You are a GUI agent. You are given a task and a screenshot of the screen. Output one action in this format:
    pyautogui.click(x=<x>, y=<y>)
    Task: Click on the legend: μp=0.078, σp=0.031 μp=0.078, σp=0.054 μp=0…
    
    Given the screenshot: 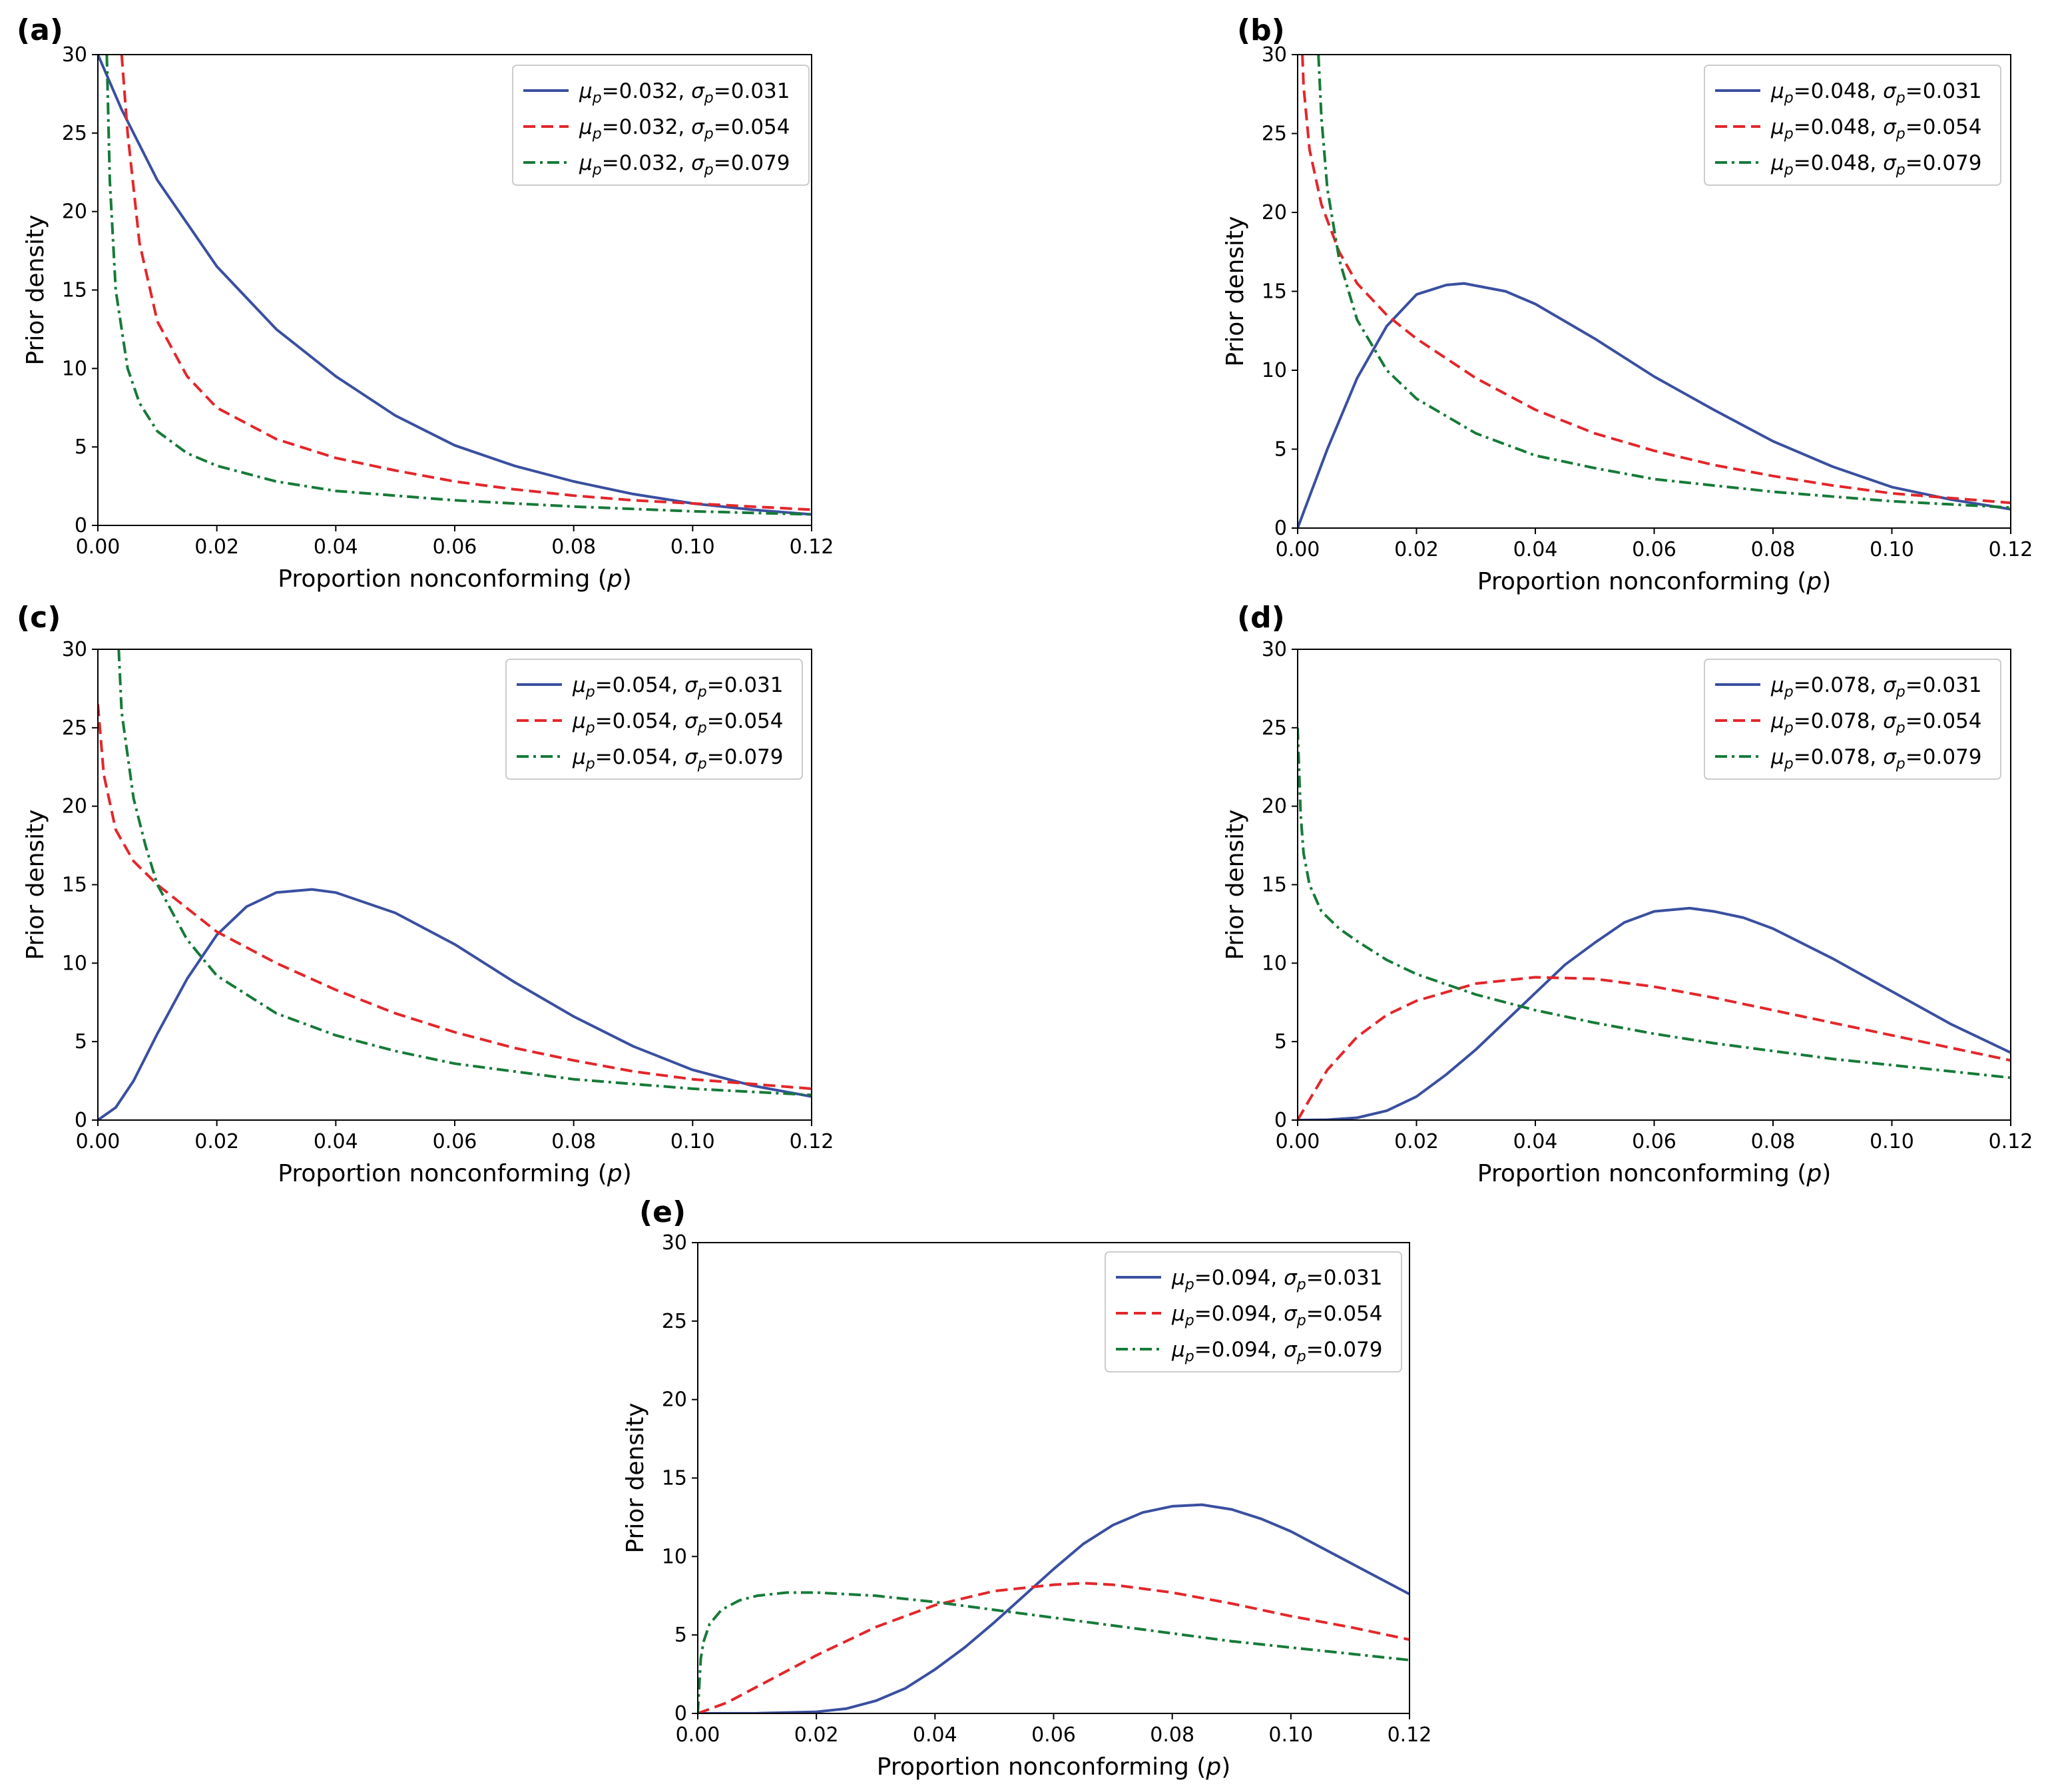 What is the action you would take?
    pyautogui.click(x=1852, y=719)
    